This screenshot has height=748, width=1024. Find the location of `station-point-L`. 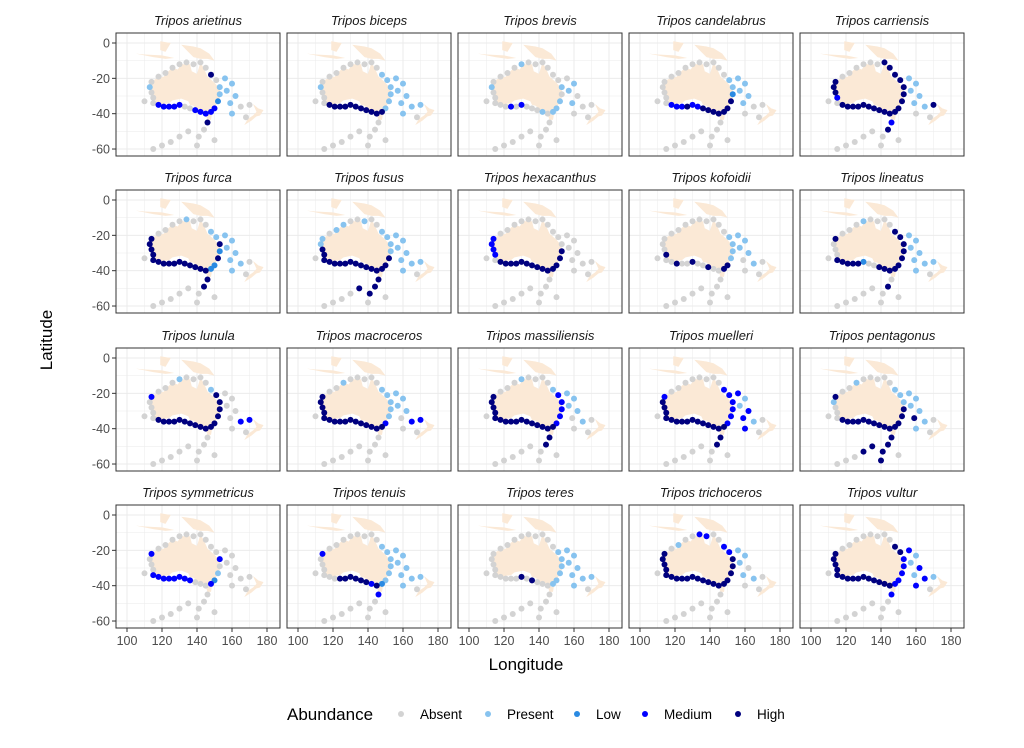

station-point-L is located at coordinates (214, 265).